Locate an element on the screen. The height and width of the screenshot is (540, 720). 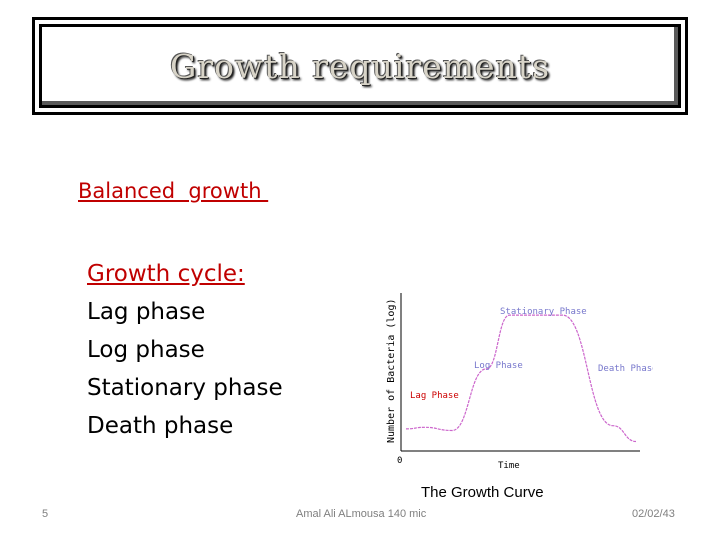
footer-date: 02/02/43 is located at coordinates (653, 514).